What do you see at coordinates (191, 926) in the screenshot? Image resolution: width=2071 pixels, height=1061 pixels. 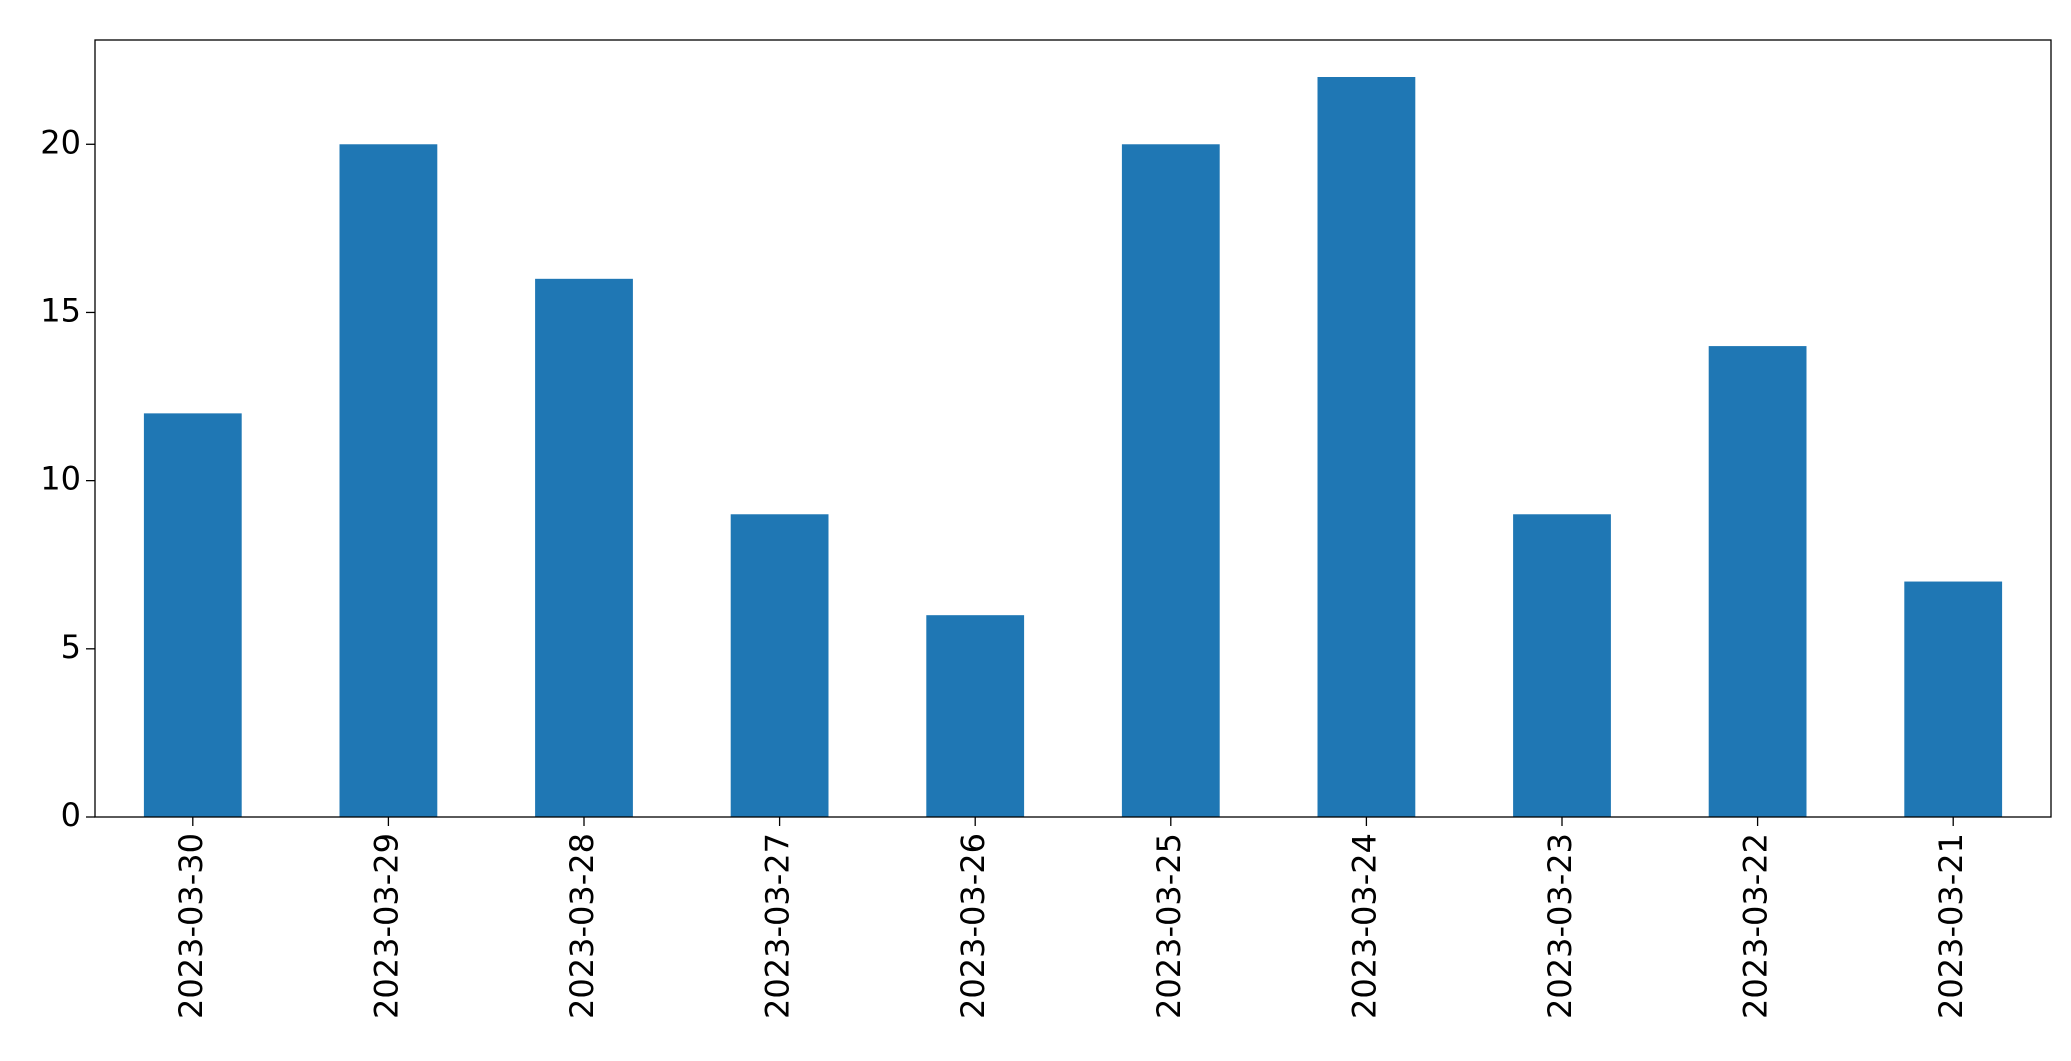 I see `x-tick-label: 2023-03-30` at bounding box center [191, 926].